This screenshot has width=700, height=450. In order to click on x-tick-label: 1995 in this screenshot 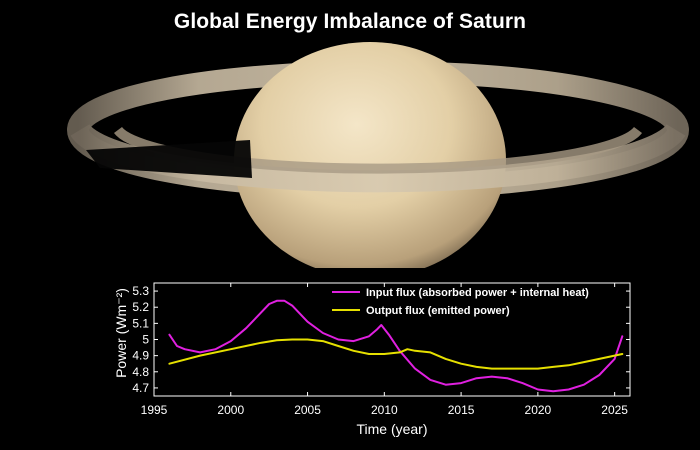, I will do `click(154, 410)`.